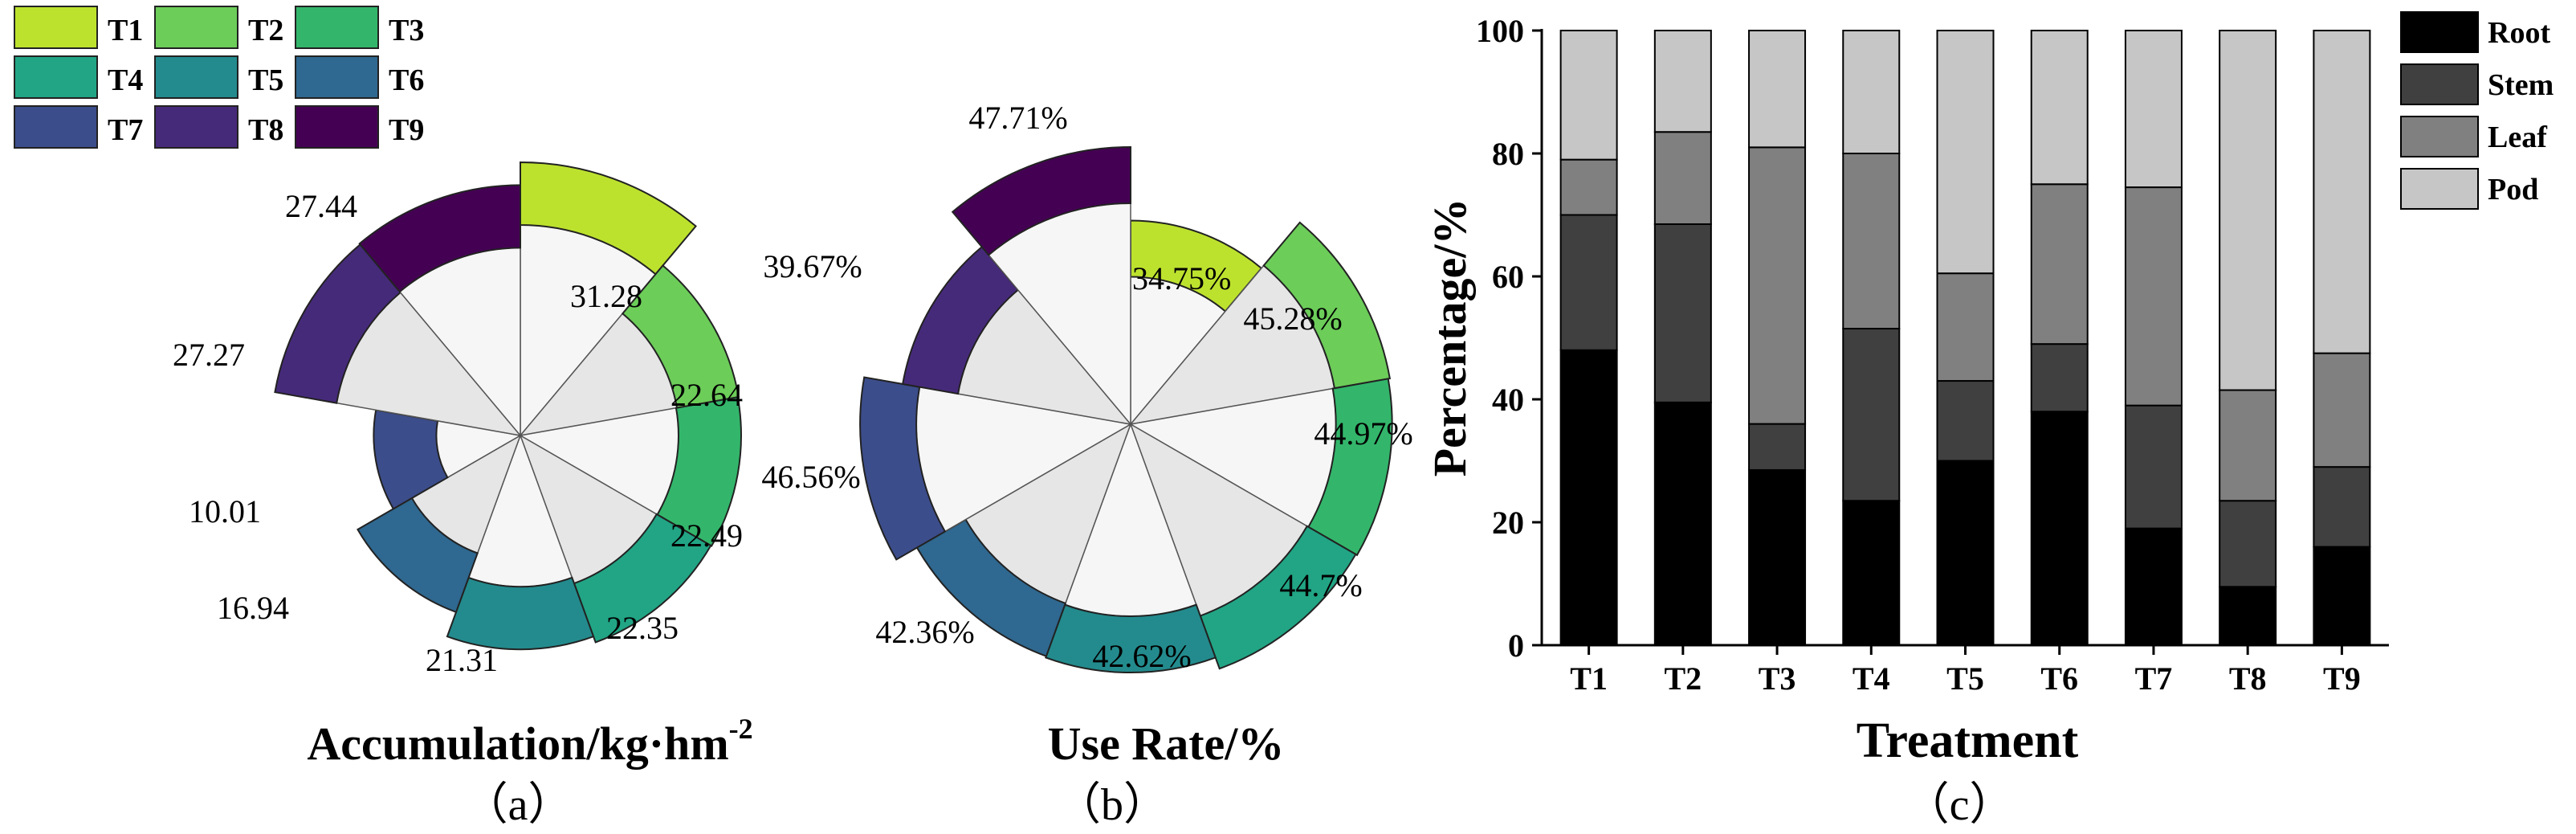  What do you see at coordinates (903, 468) in the screenshot?
I see `rose-wedge-t7` at bounding box center [903, 468].